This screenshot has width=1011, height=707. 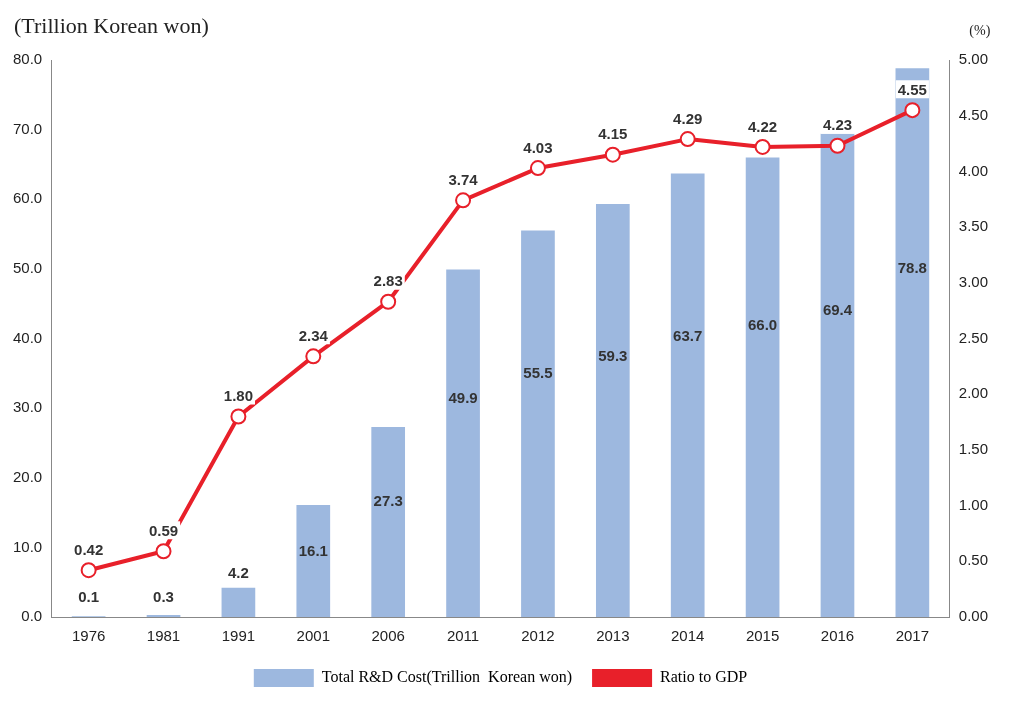 What do you see at coordinates (27, 337) in the screenshot?
I see `y-tick-label: 40.0` at bounding box center [27, 337].